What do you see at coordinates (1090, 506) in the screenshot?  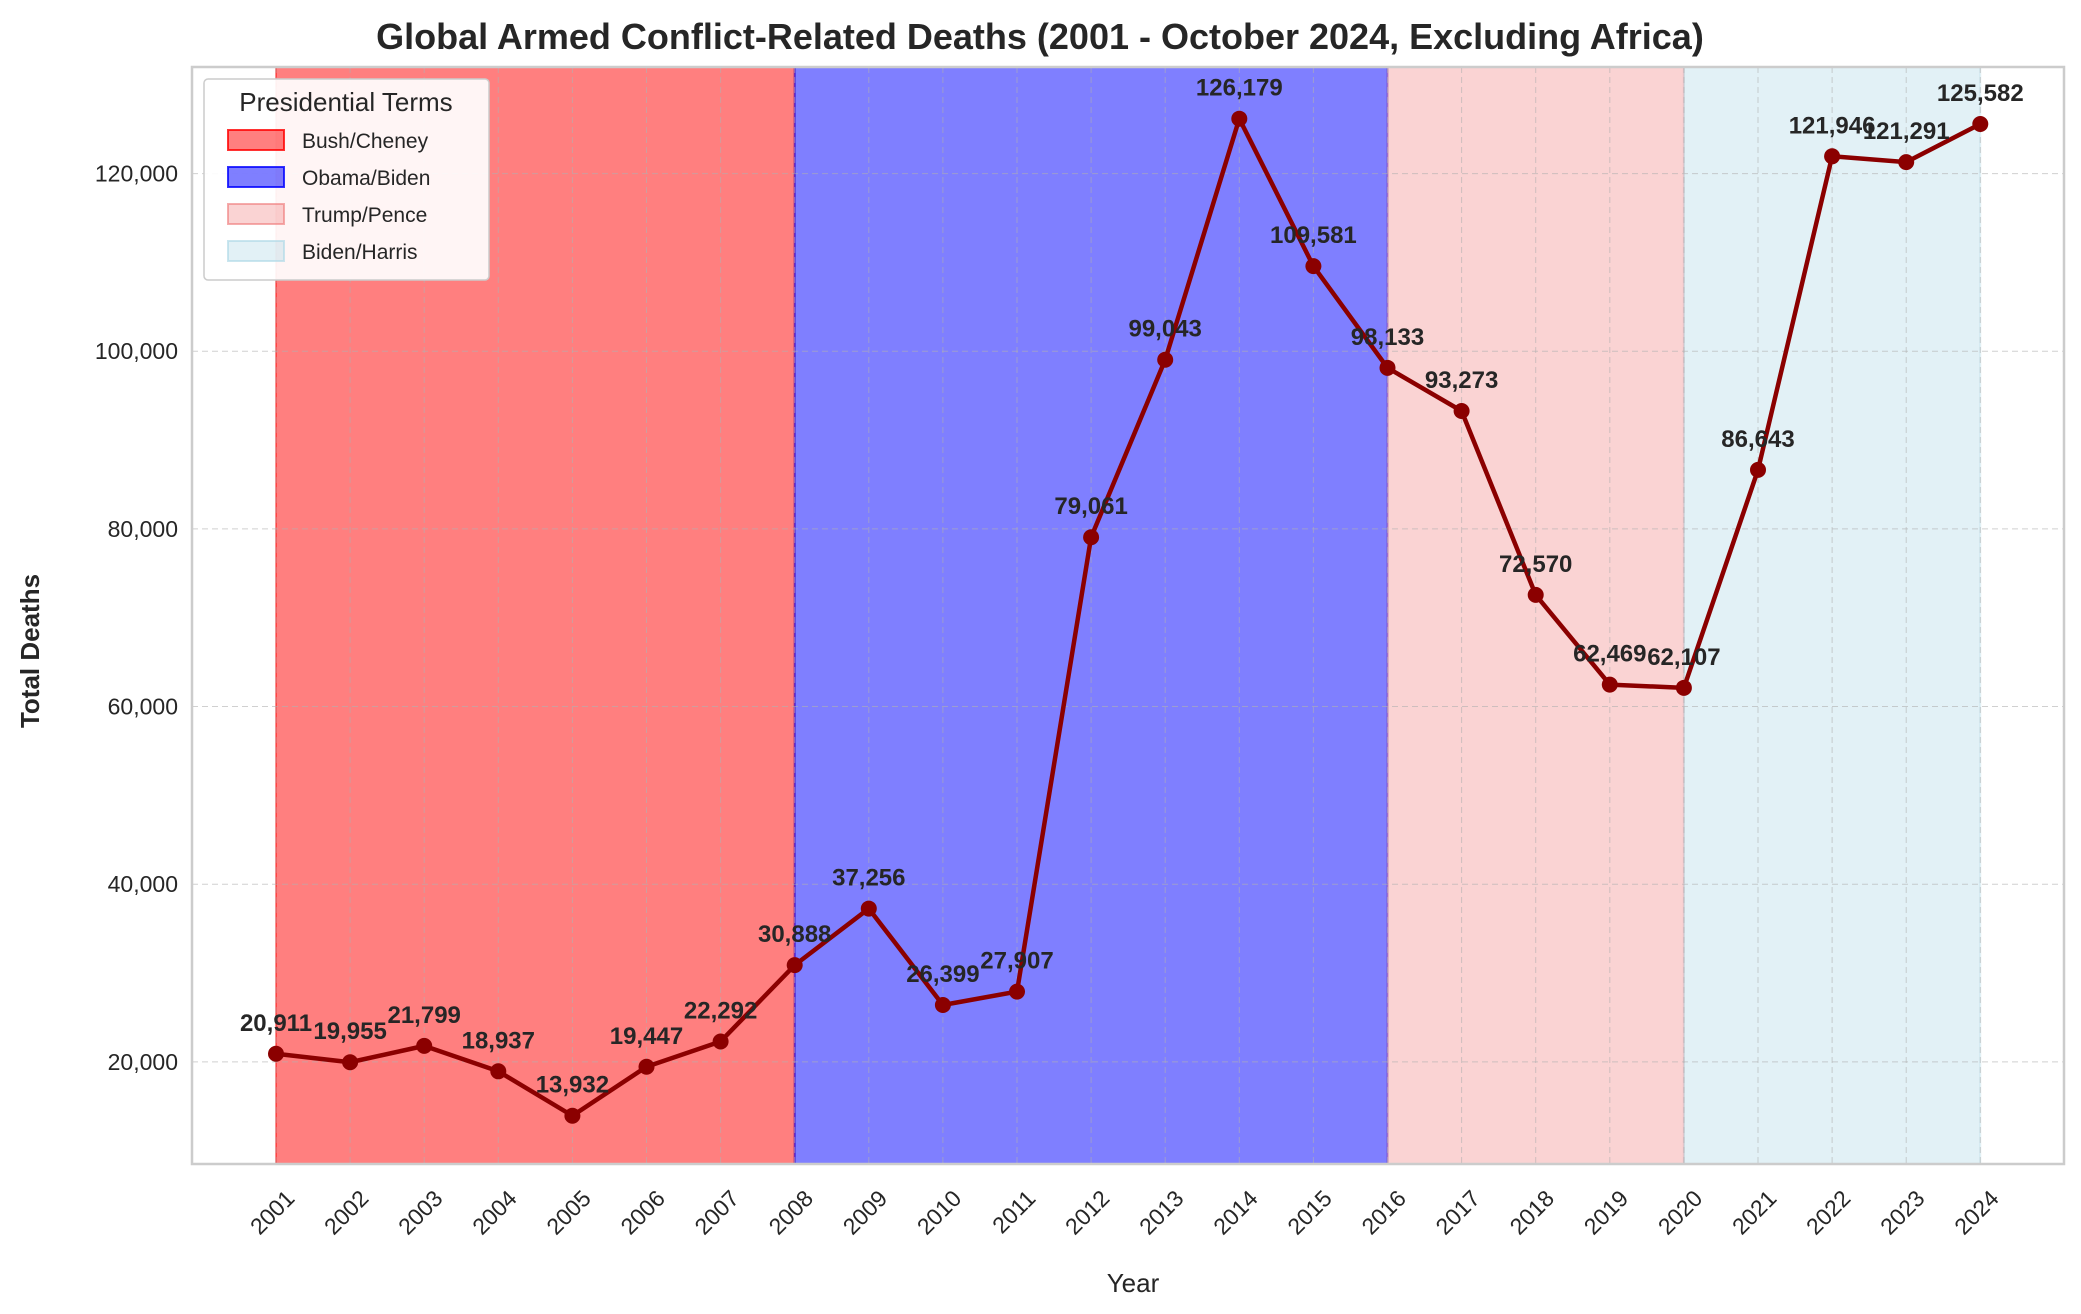 I see `data-label: 79,061` at bounding box center [1090, 506].